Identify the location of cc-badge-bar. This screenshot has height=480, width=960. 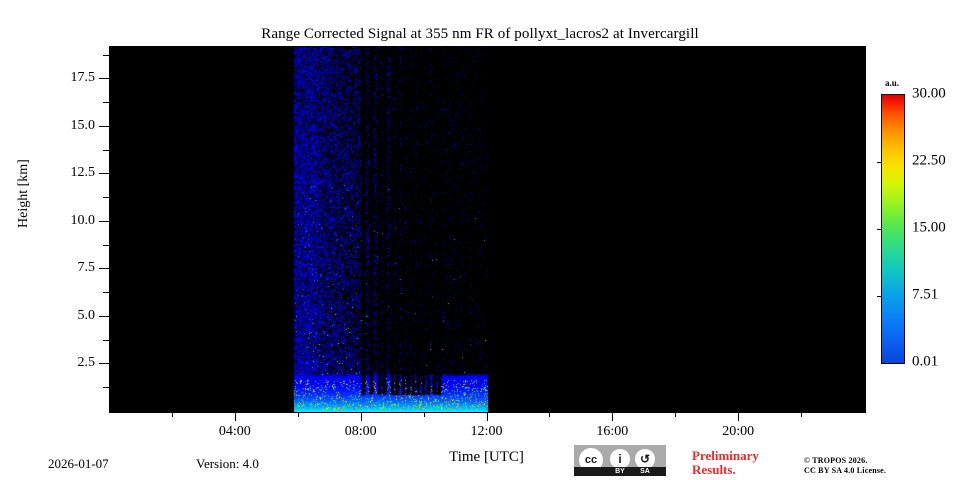
(620, 471).